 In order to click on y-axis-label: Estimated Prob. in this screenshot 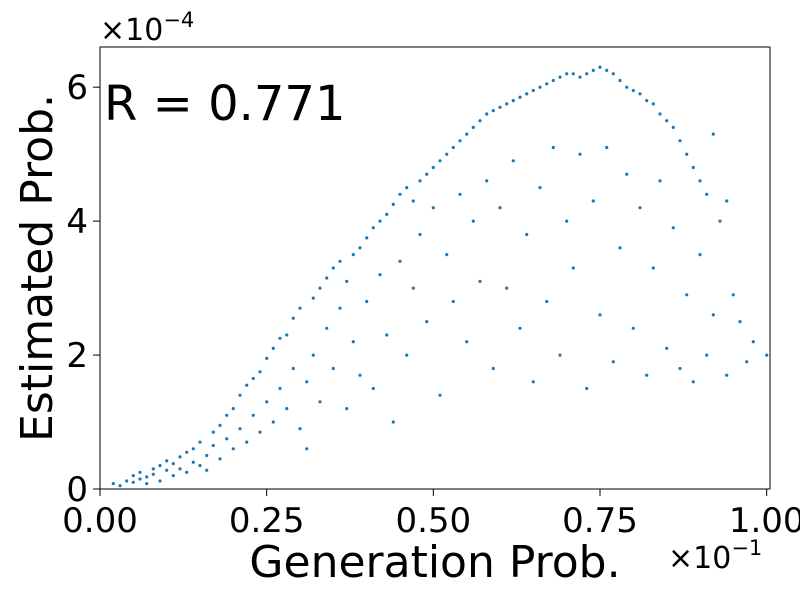, I will do `click(37, 268)`.